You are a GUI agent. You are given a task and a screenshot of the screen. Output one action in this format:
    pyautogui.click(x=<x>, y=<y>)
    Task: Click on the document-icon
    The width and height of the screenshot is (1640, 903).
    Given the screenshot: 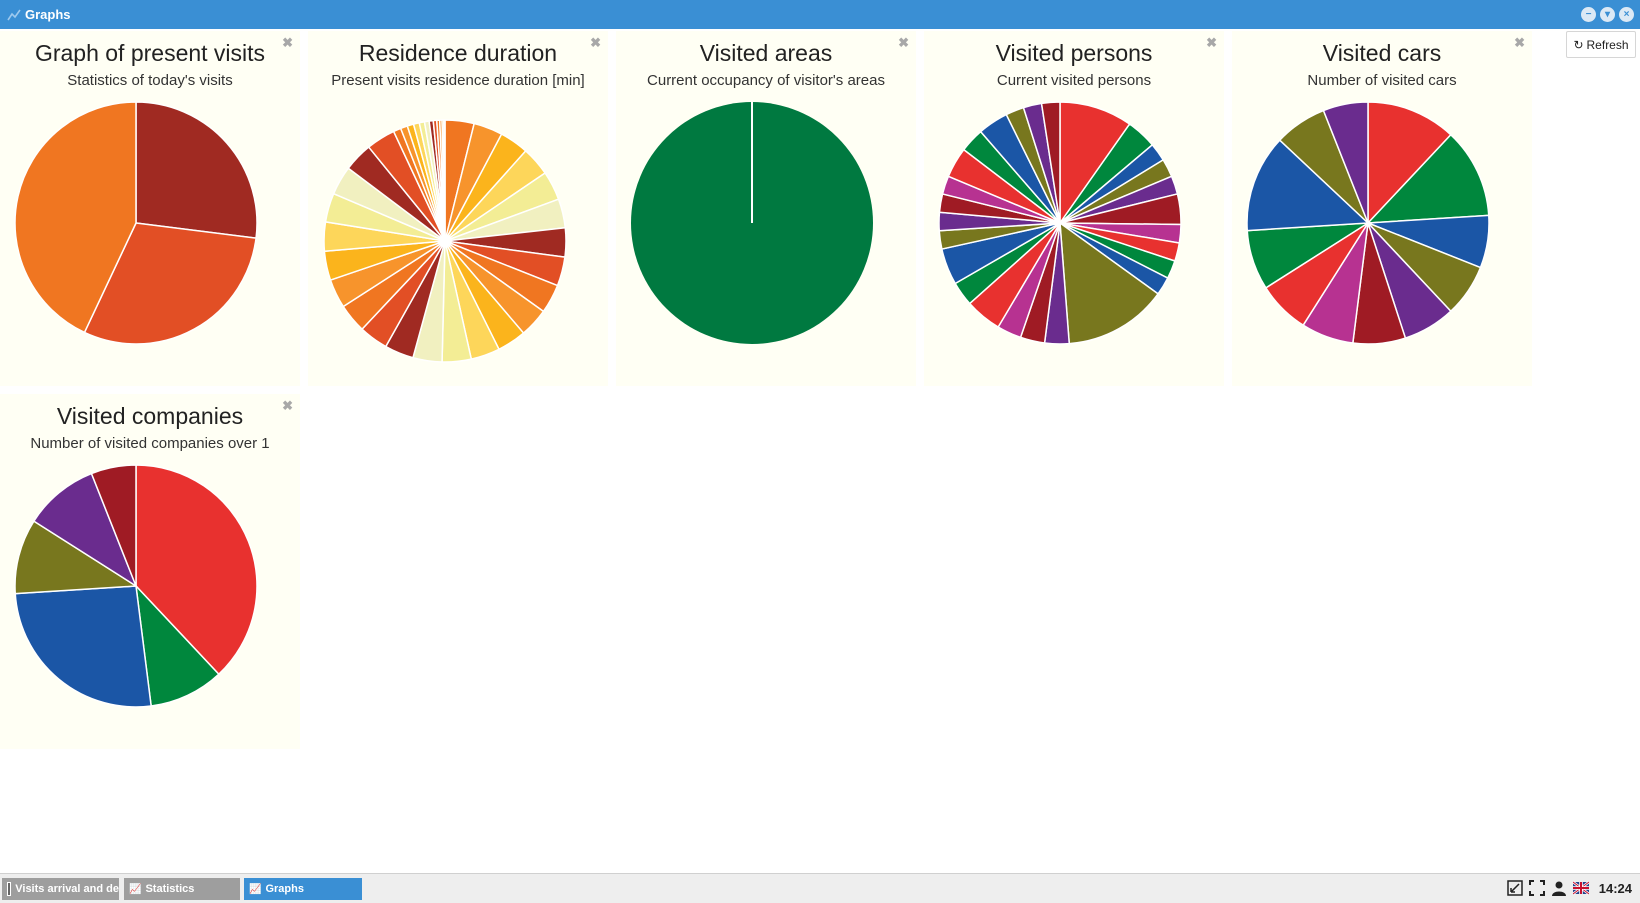 What is the action you would take?
    pyautogui.click(x=9, y=889)
    